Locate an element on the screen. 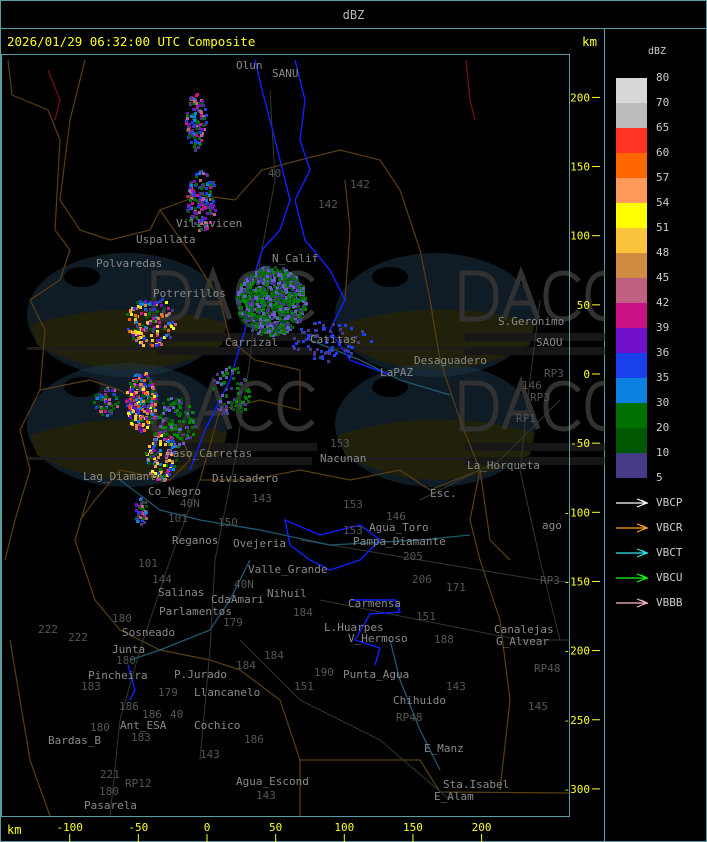 The image size is (707, 842). place-label: Chihuido is located at coordinates (419, 700).